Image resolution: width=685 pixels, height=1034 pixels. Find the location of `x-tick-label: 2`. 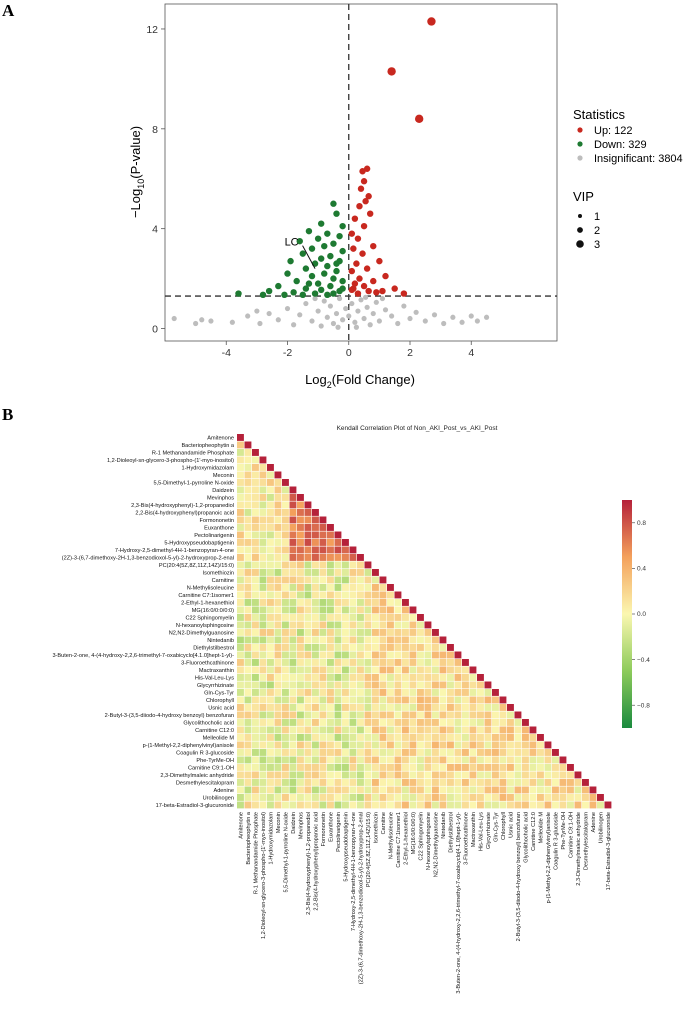

x-tick-label: 2 is located at coordinates (410, 353).